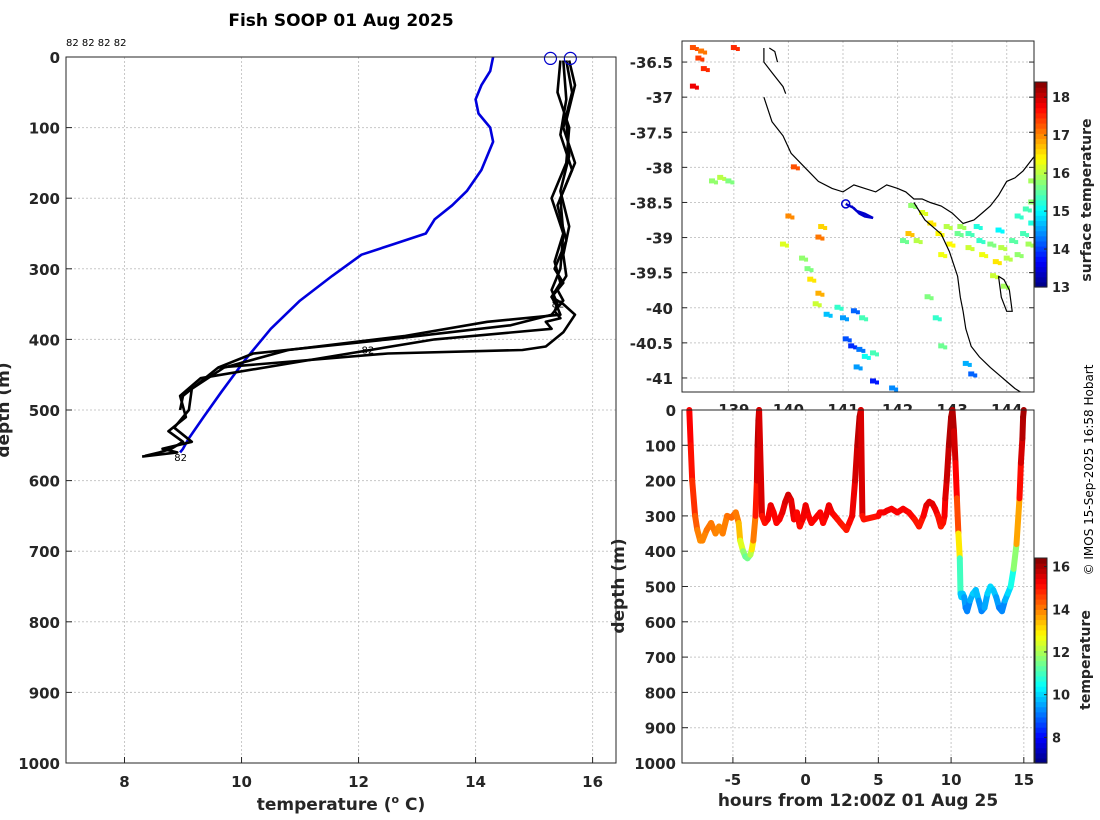 Image resolution: width=1100 pixels, height=820 pixels. I want to click on map-track-start-marker, so click(845, 204).